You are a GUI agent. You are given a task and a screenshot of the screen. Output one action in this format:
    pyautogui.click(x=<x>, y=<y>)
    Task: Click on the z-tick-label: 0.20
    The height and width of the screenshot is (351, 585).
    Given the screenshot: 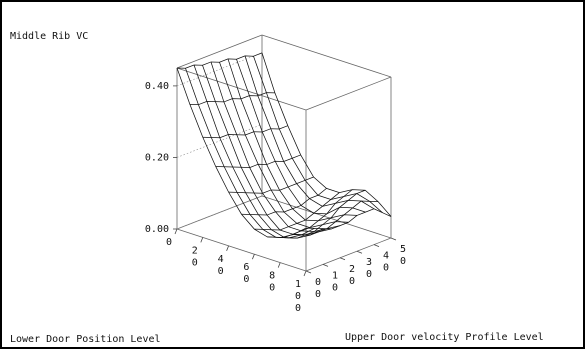 What is the action you would take?
    pyautogui.click(x=157, y=157)
    